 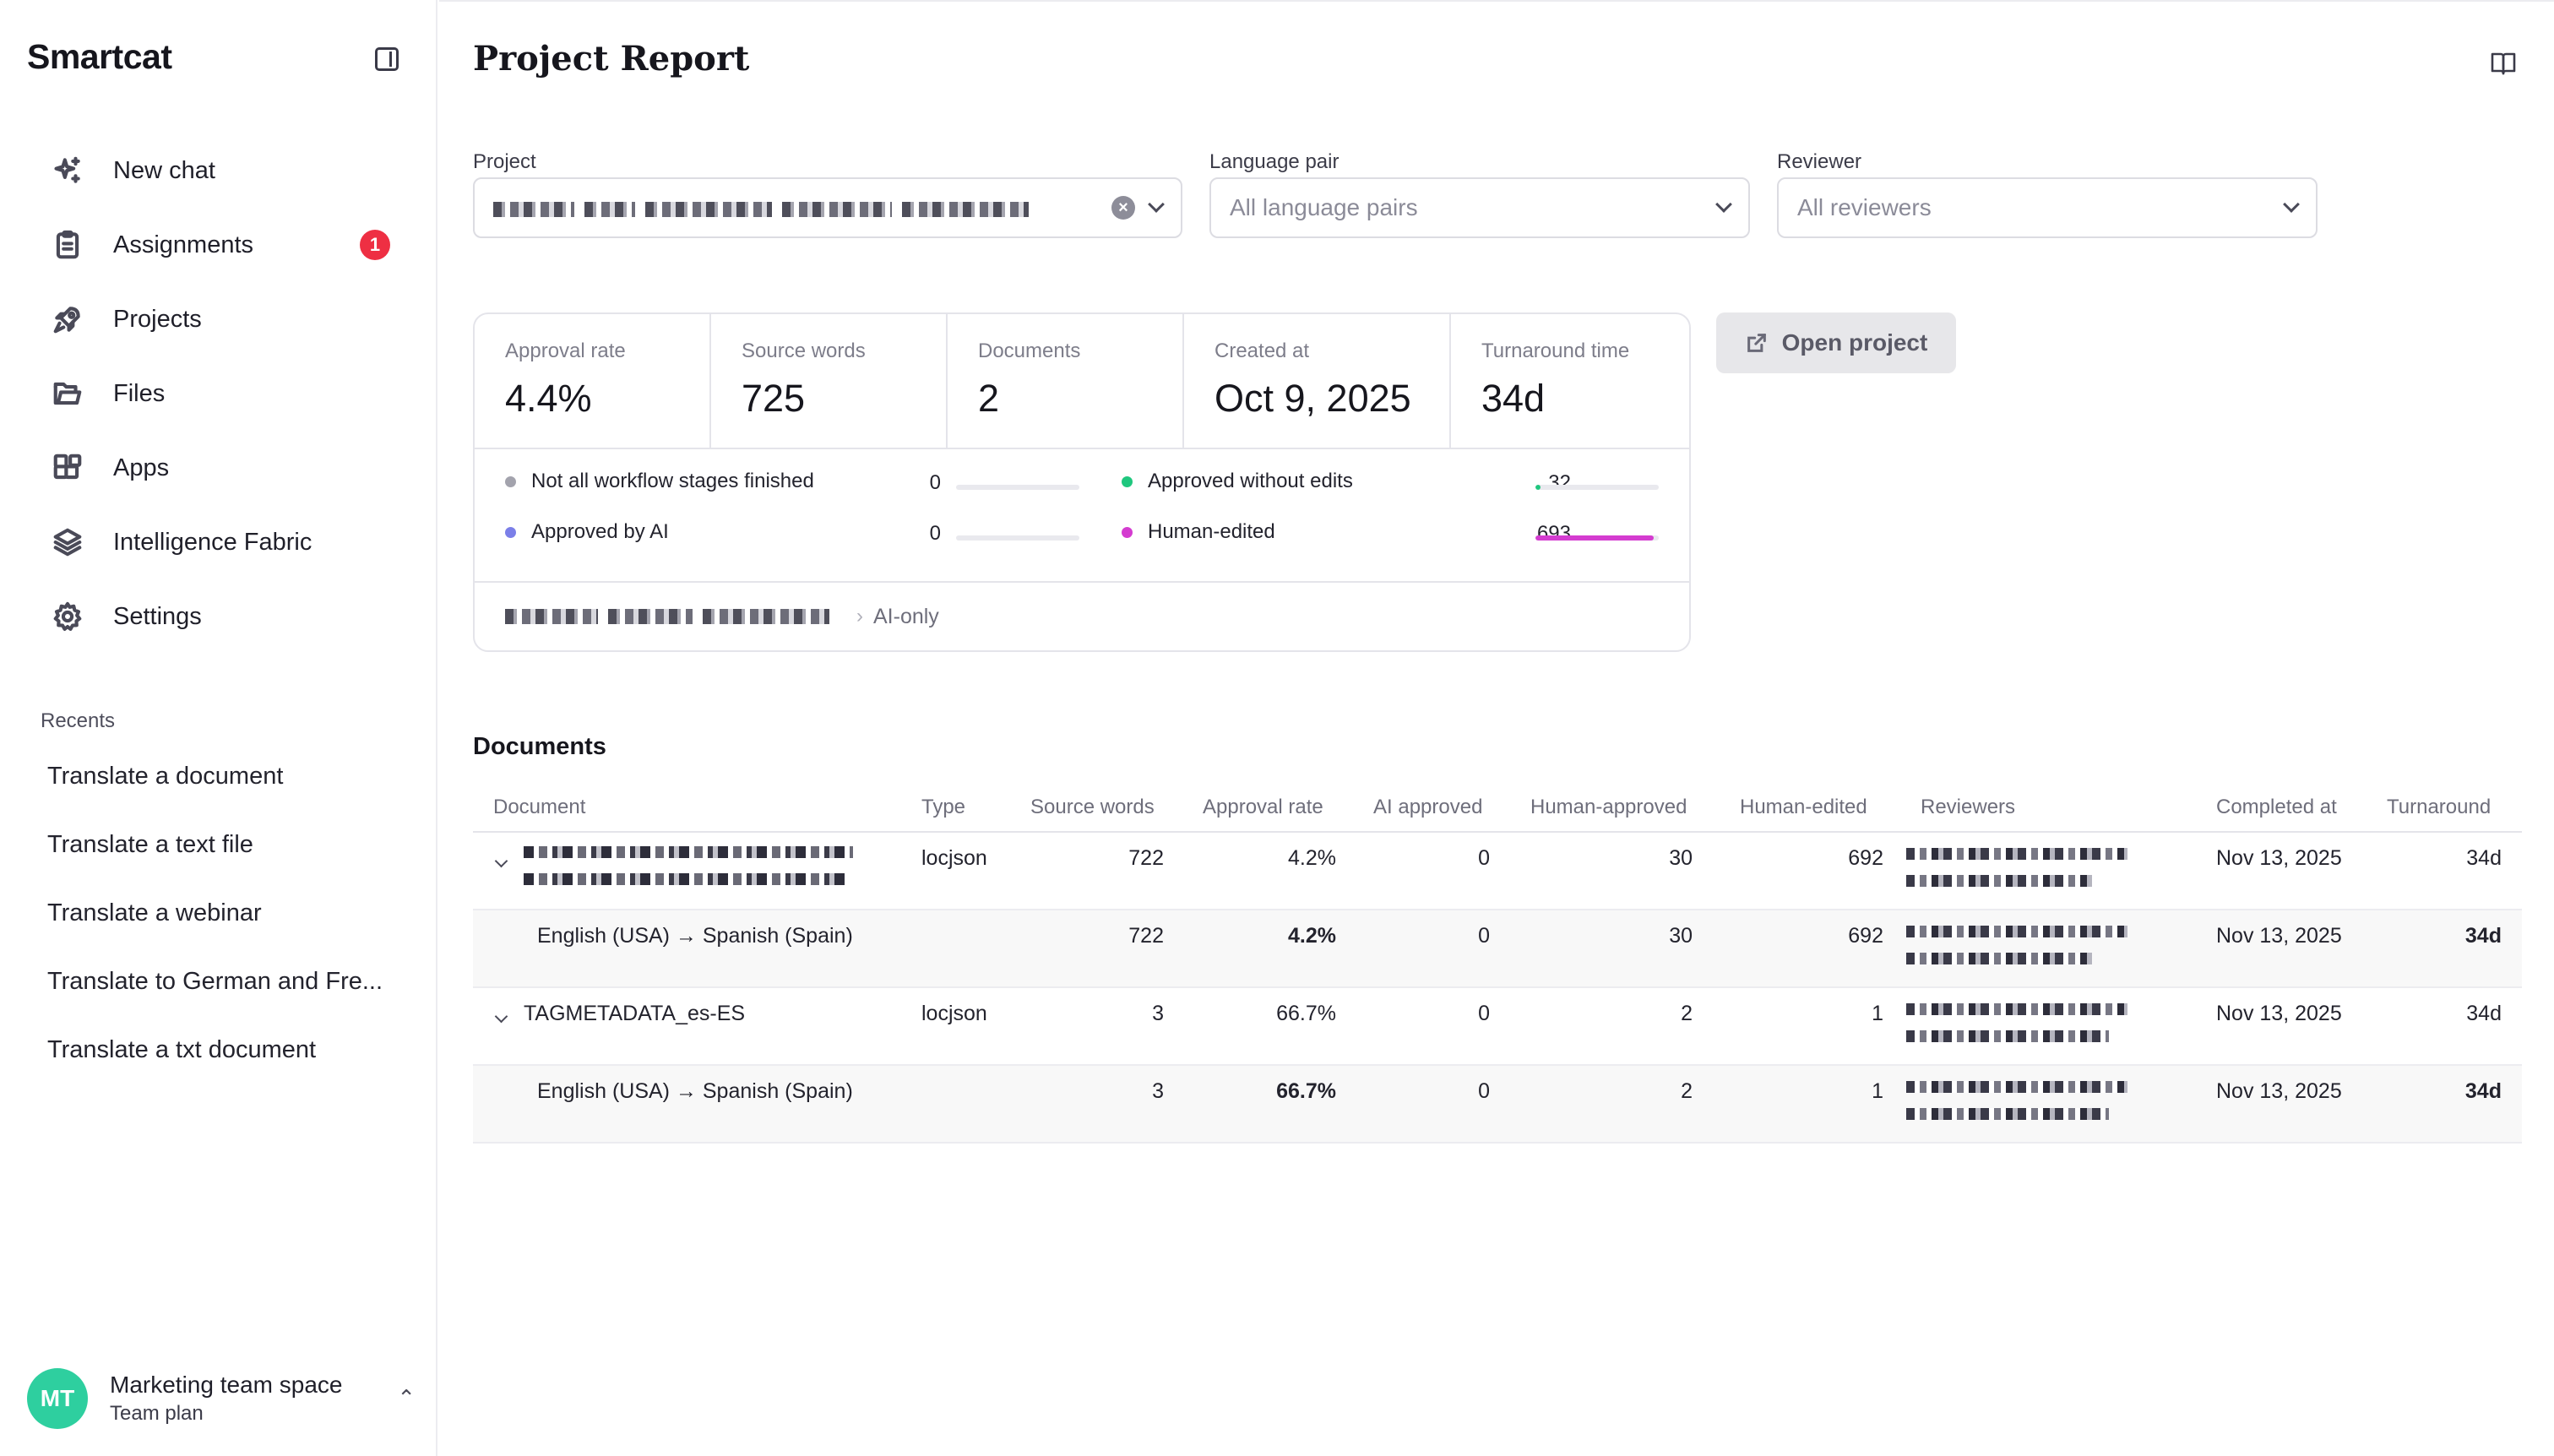 I want to click on breakdown-label: Approved by AI, so click(x=600, y=531).